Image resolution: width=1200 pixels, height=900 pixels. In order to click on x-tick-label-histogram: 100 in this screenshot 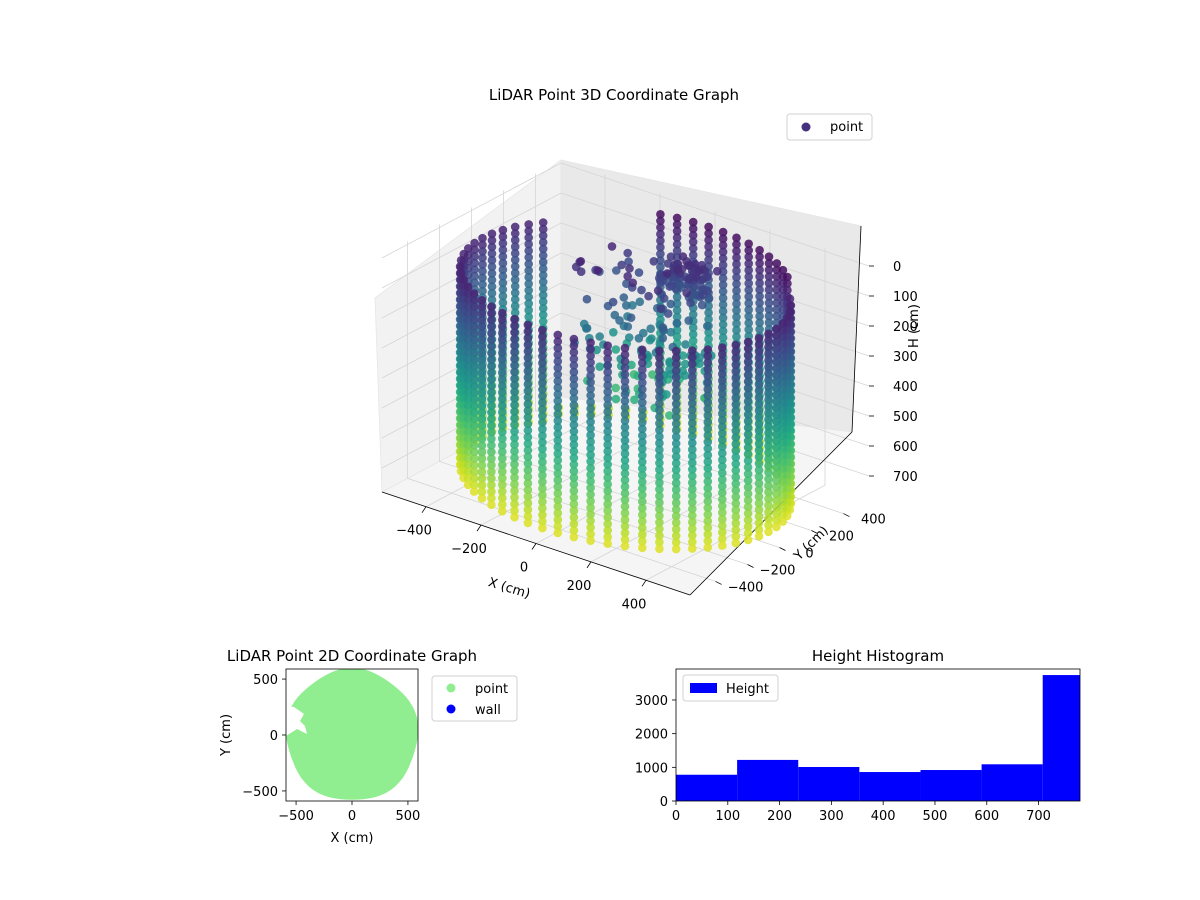, I will do `click(727, 816)`.